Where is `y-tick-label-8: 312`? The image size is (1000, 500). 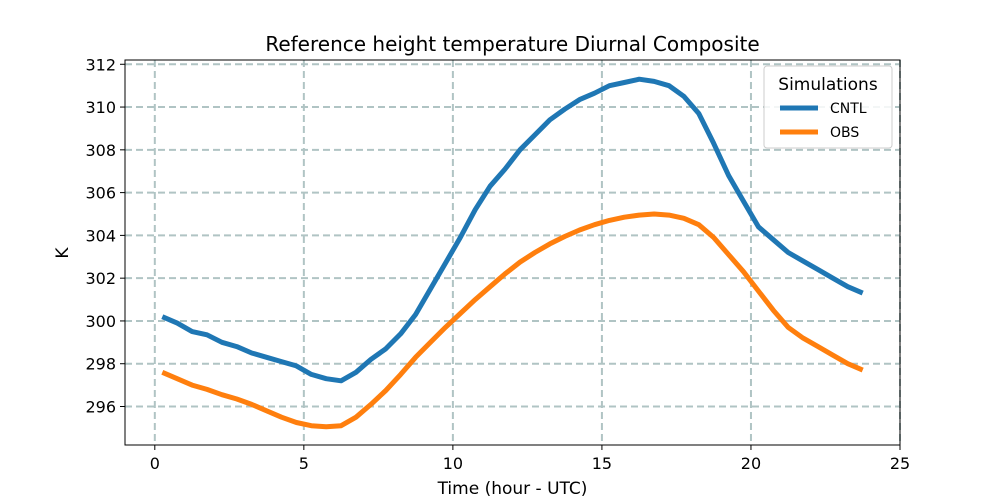
y-tick-label-8: 312 is located at coordinates (100, 64).